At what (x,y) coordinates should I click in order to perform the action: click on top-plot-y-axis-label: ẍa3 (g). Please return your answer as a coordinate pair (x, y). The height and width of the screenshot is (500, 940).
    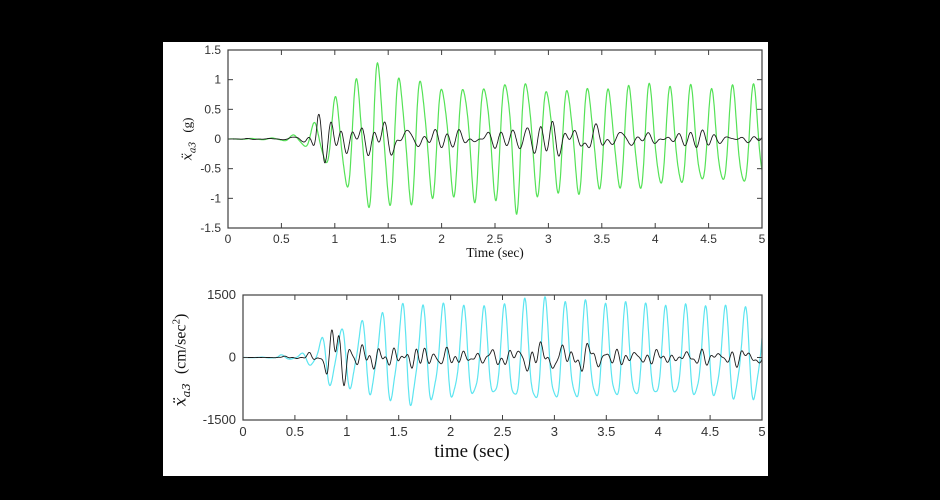
    Looking at the image, I should click on (189, 138).